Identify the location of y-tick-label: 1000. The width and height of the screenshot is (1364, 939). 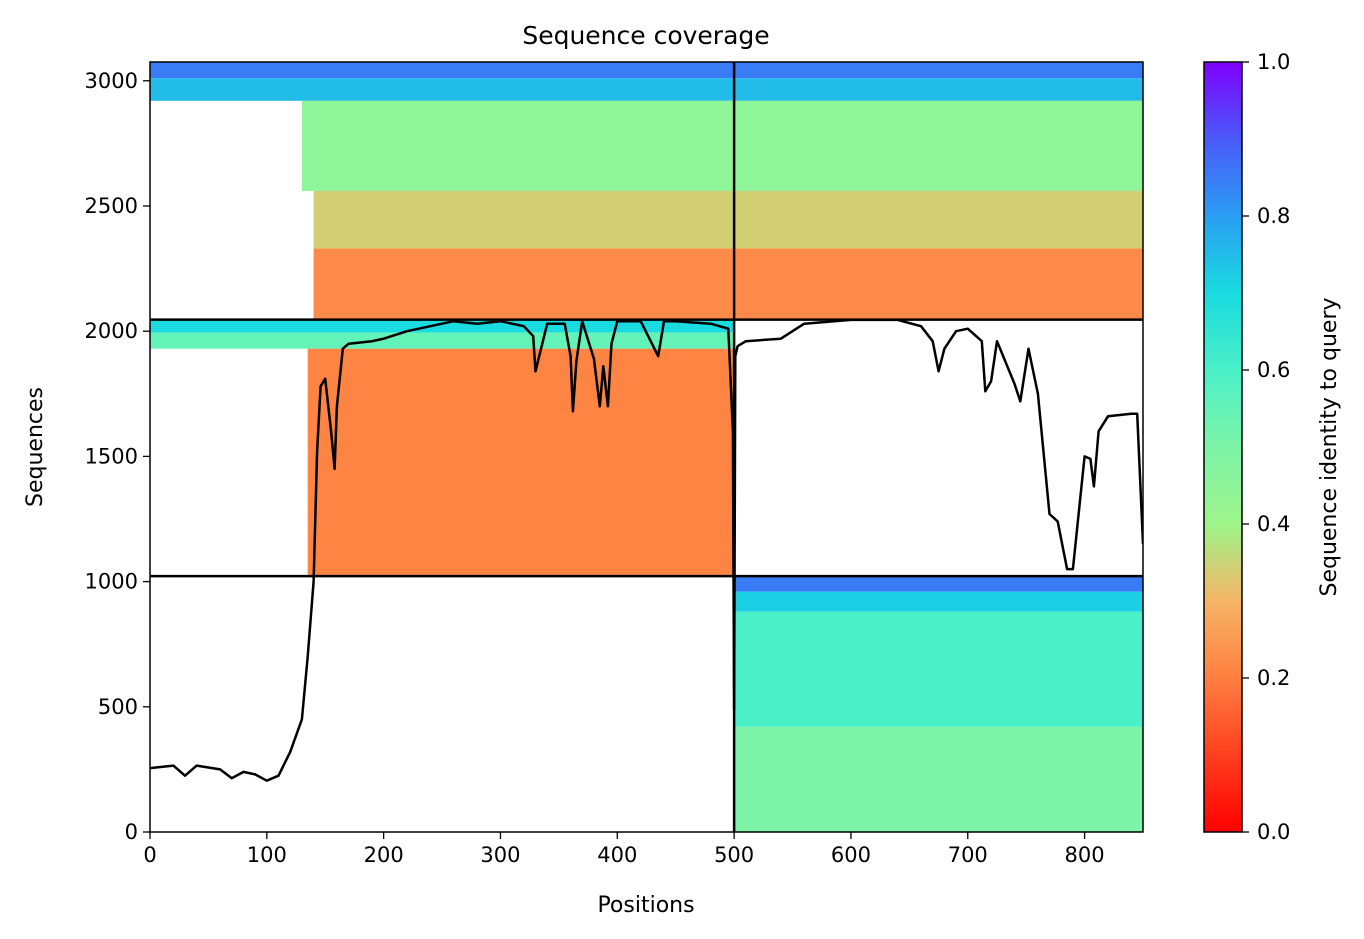
(111, 582).